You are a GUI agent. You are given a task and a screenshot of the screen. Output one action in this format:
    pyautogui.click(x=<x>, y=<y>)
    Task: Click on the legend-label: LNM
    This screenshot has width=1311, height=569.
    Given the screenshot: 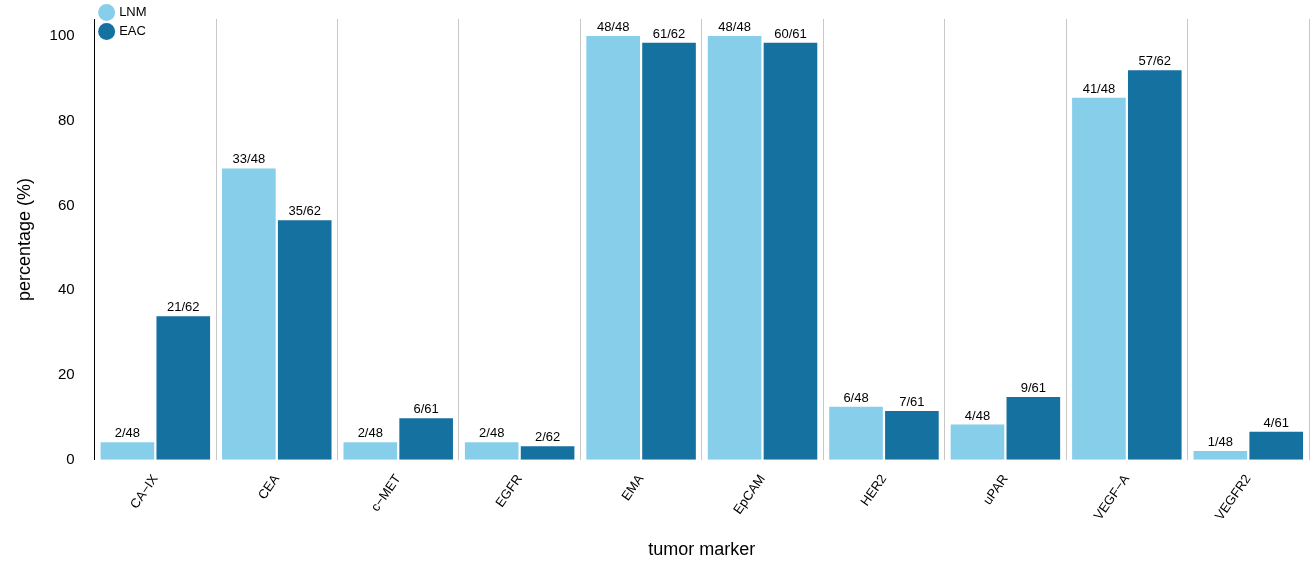 What is the action you would take?
    pyautogui.click(x=133, y=12)
    